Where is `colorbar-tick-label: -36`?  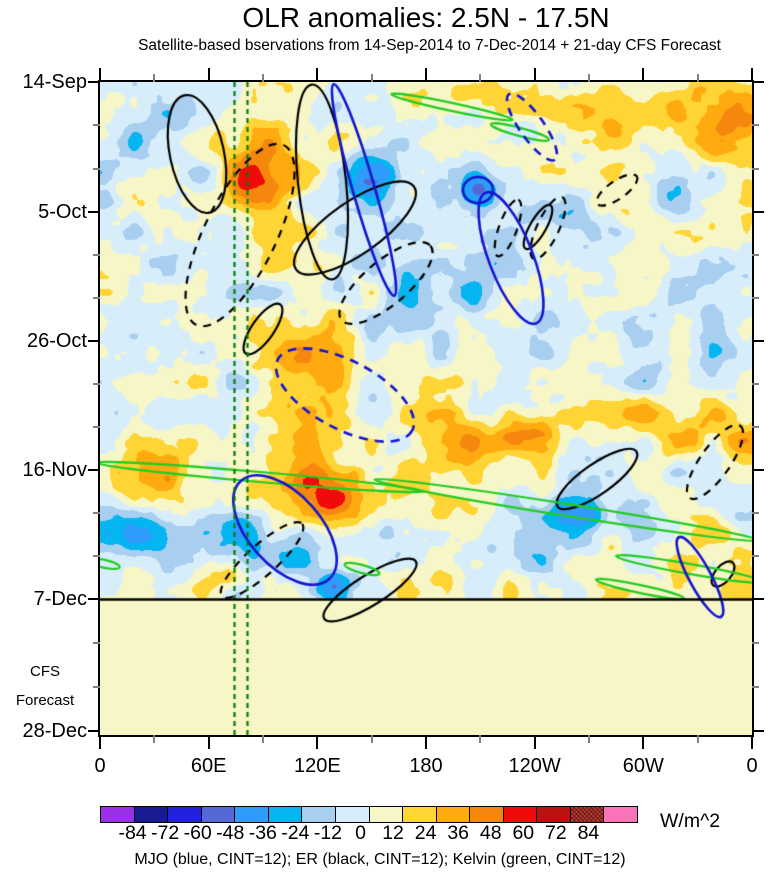 colorbar-tick-label: -36 is located at coordinates (262, 833).